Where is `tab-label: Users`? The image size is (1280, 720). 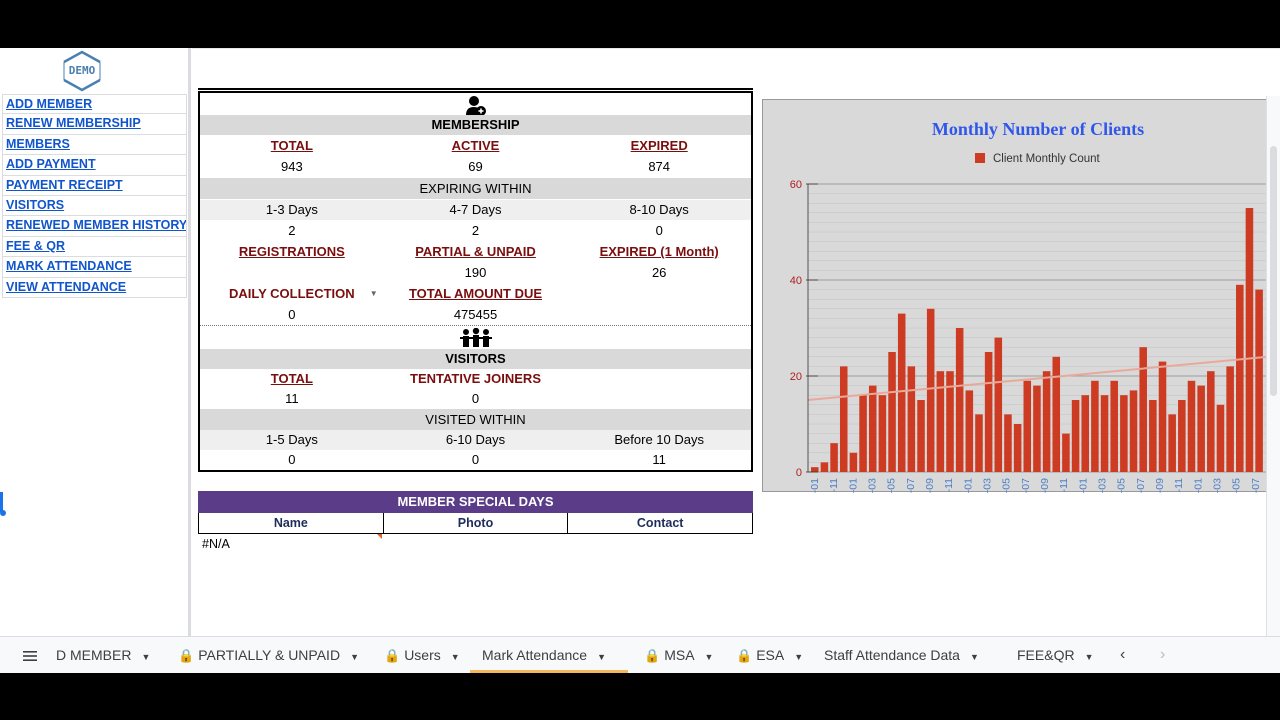 tab-label: Users is located at coordinates (422, 655).